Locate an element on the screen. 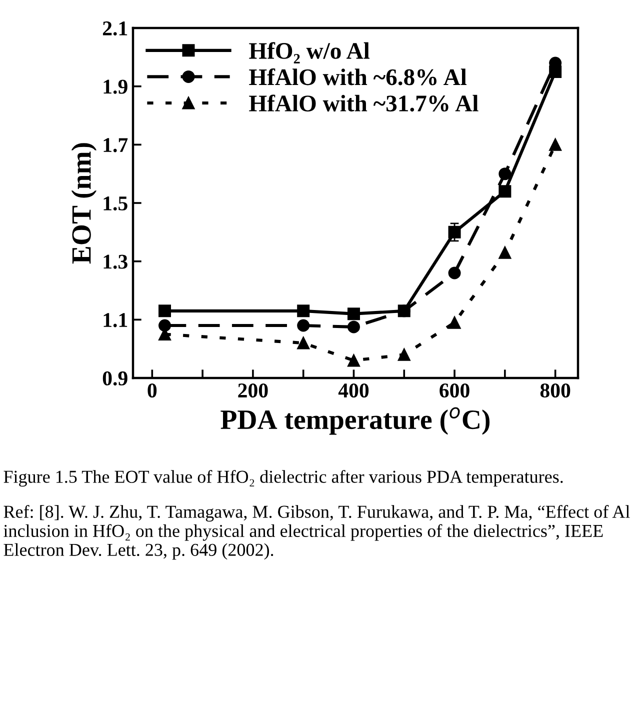 This screenshot has height=711, width=642. x-tick-label: 400 is located at coordinates (353, 390).